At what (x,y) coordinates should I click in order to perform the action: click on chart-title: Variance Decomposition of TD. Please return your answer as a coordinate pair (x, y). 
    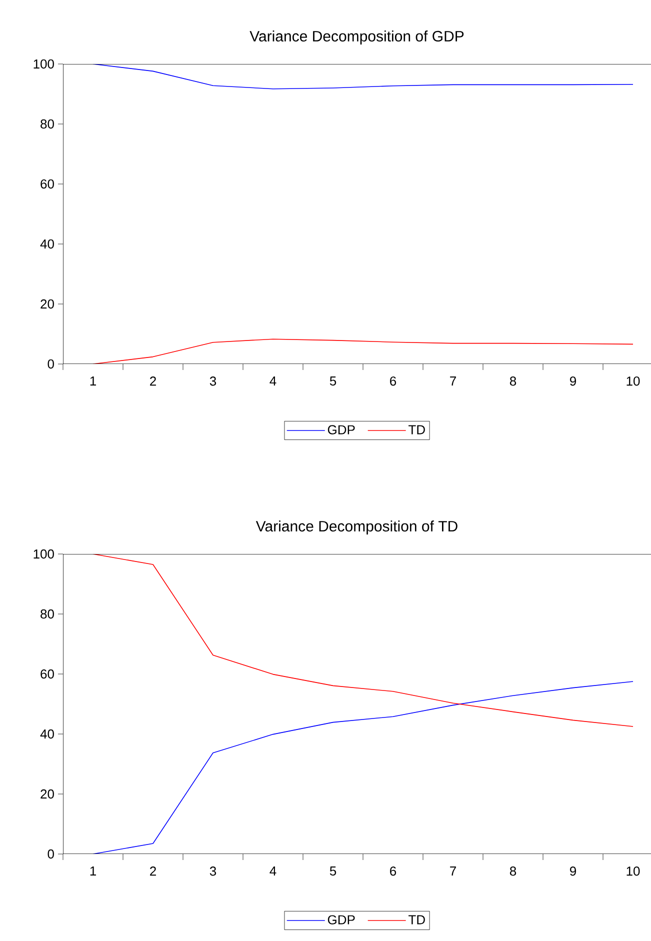
    Looking at the image, I should click on (357, 527).